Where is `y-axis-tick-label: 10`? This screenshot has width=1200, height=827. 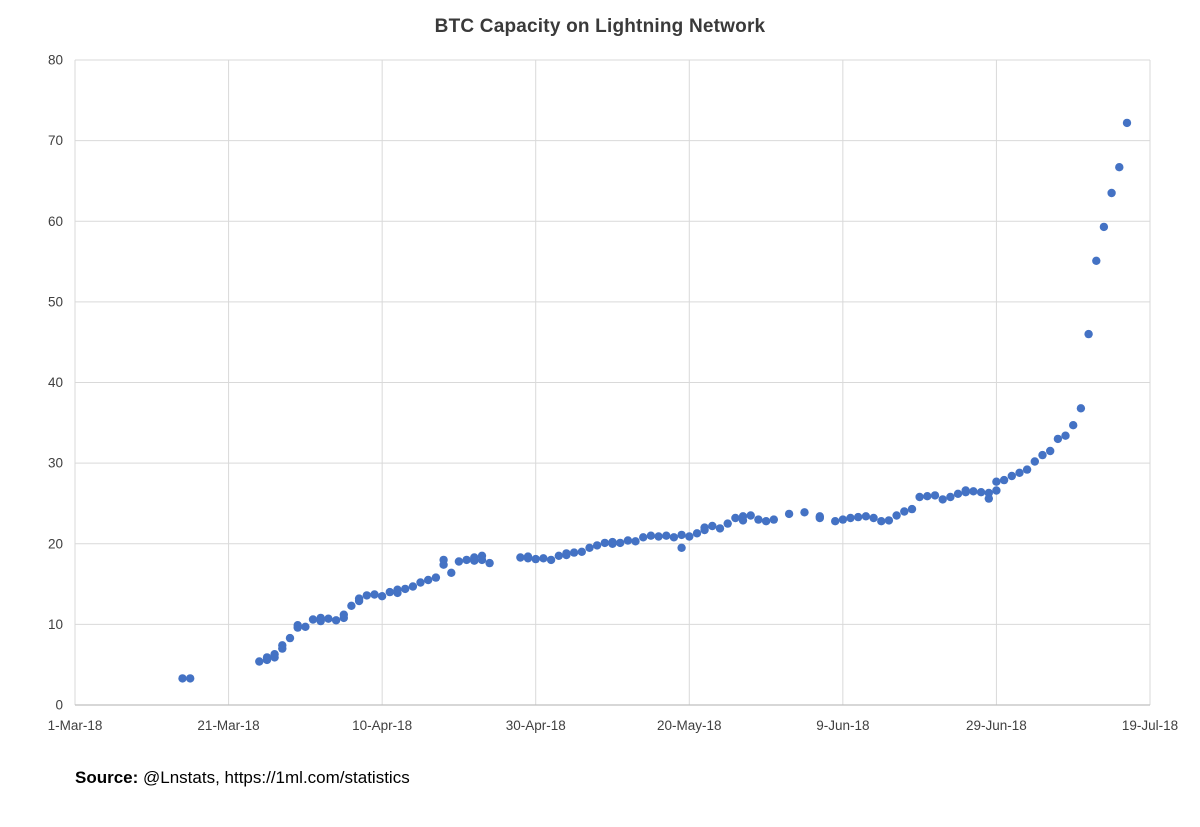 y-axis-tick-label: 10 is located at coordinates (55, 624).